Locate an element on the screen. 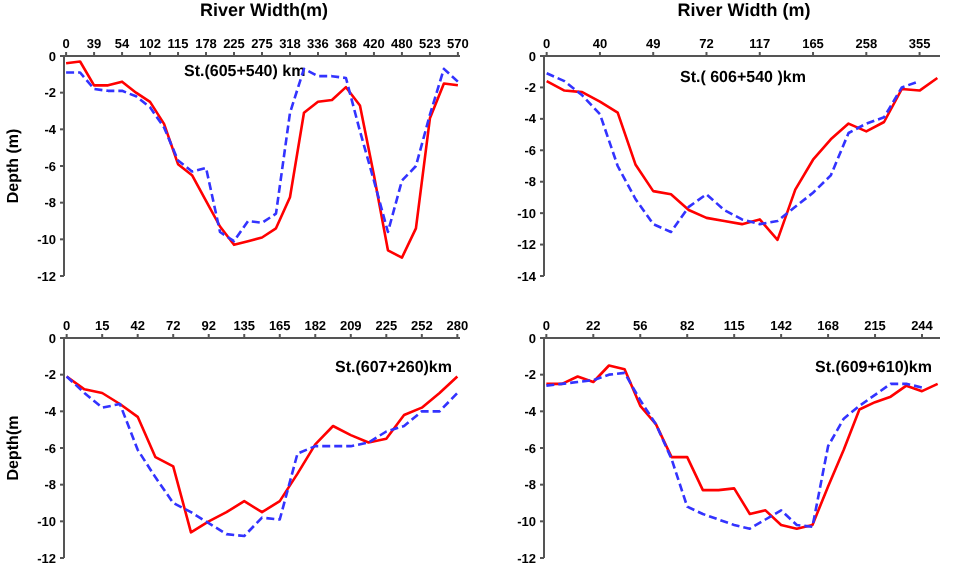  annotation: St.(609+610)km is located at coordinates (873, 367).